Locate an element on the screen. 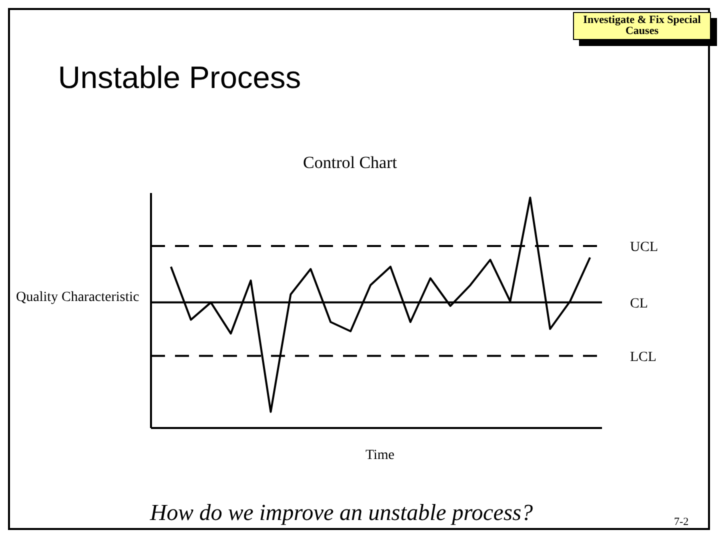 Image resolution: width=720 pixels, height=540 pixels. chart-title: Unstable Process is located at coordinates (179, 78).